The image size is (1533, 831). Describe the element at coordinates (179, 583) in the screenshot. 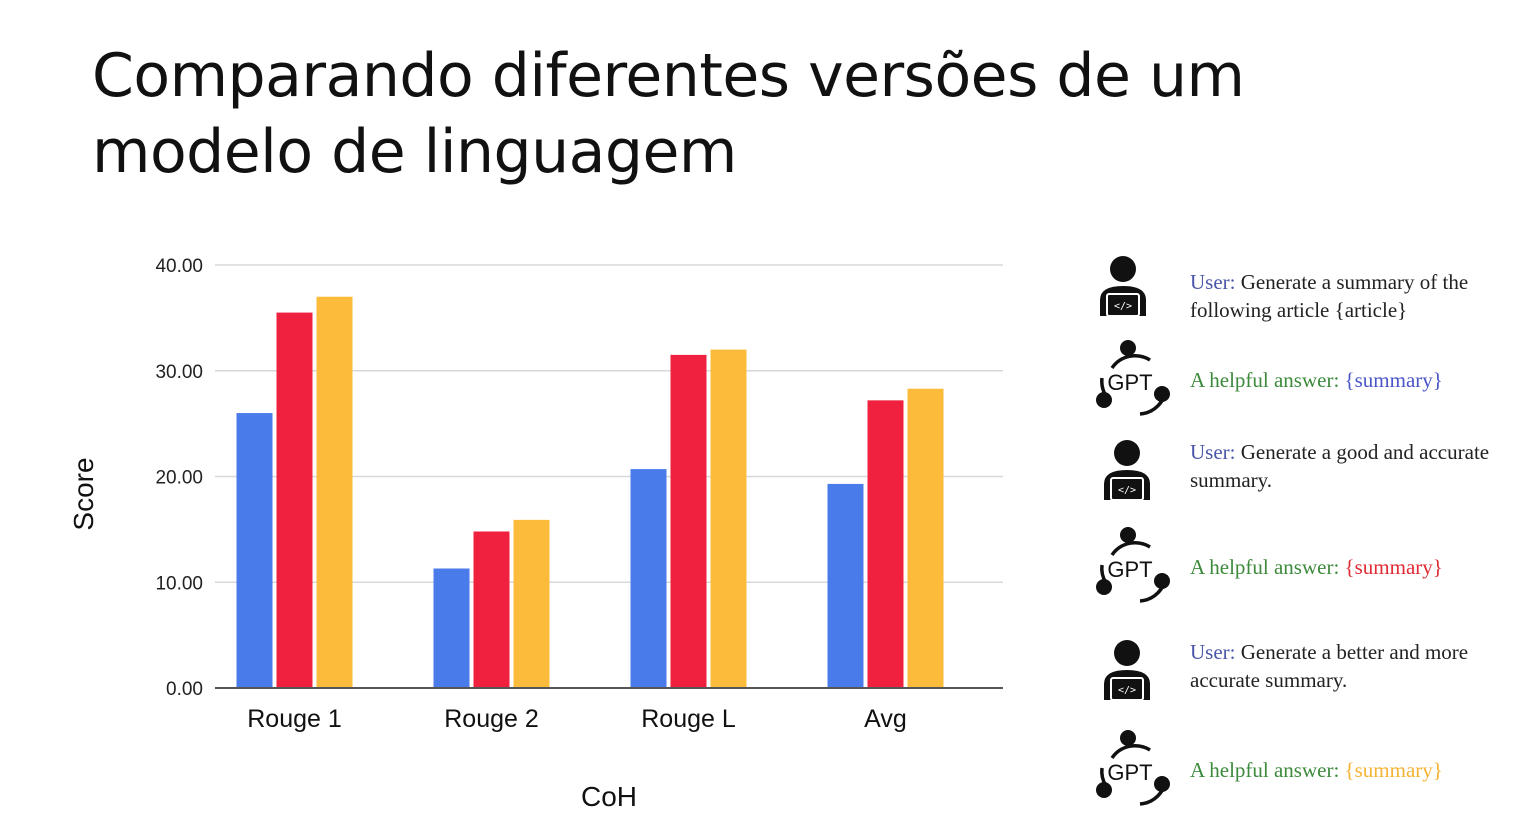

I see `y-tick-label: 10.00` at that location.